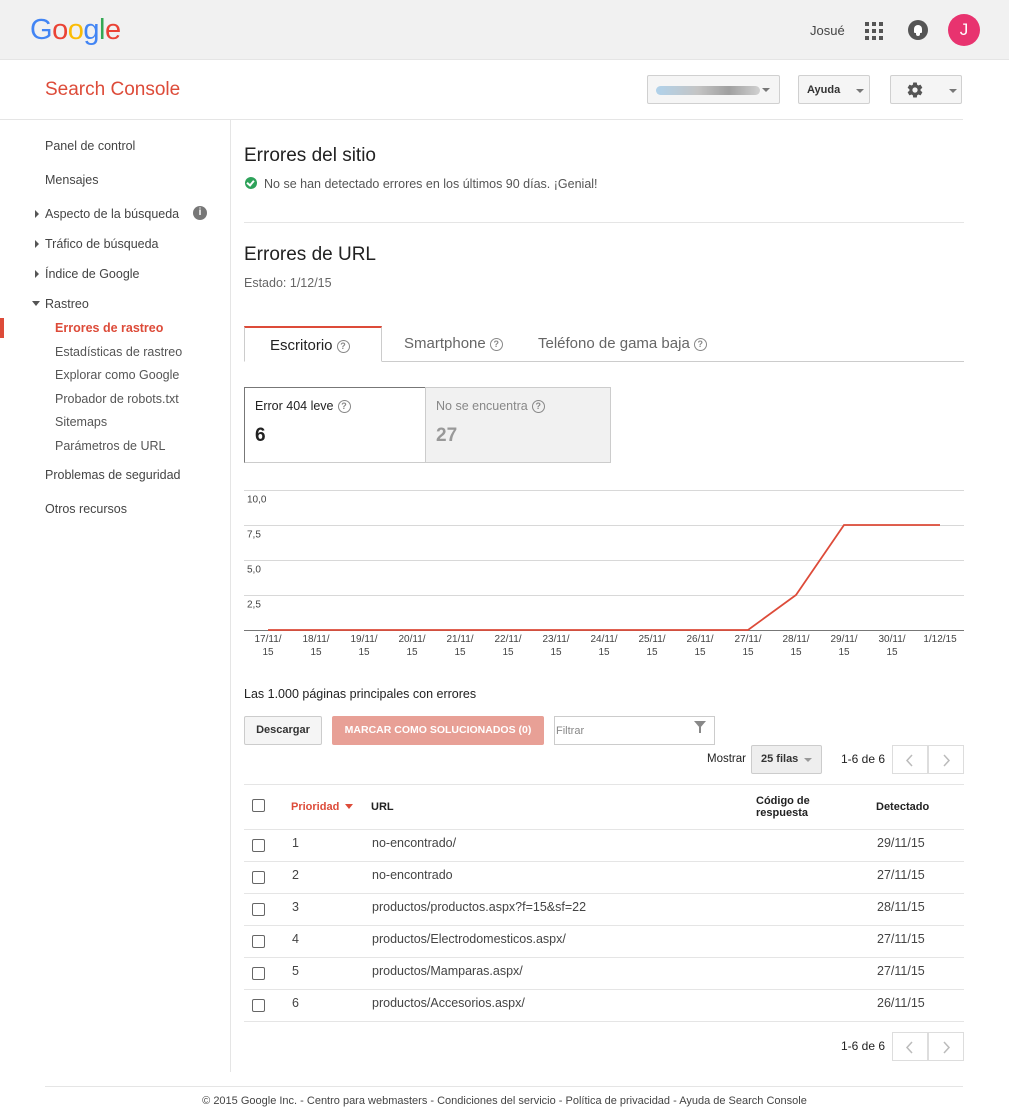  What do you see at coordinates (903, 807) in the screenshot?
I see `column-header-detected: Detectado` at bounding box center [903, 807].